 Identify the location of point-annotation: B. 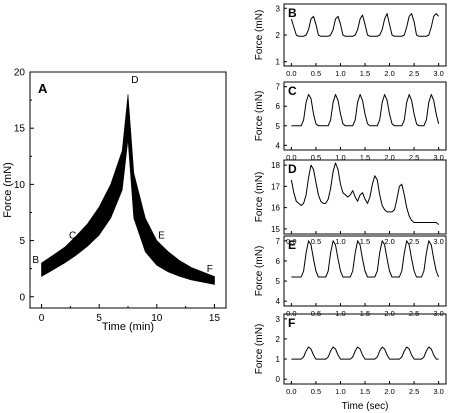
(35, 260).